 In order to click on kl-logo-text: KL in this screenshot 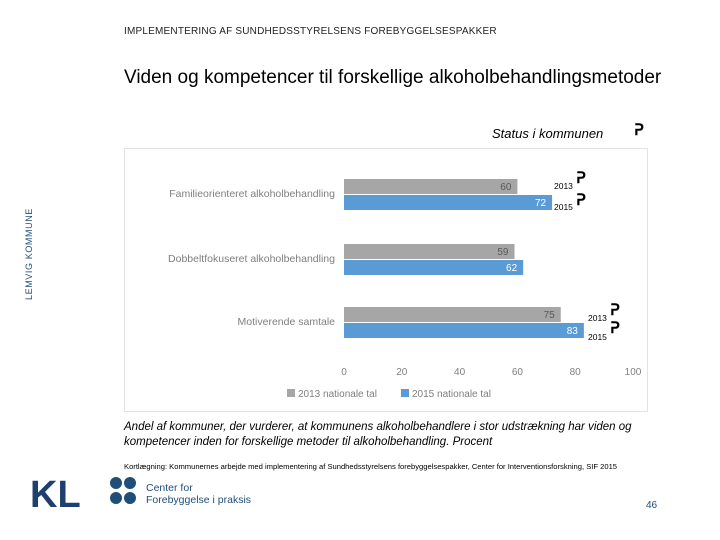, I will do `click(55, 494)`.